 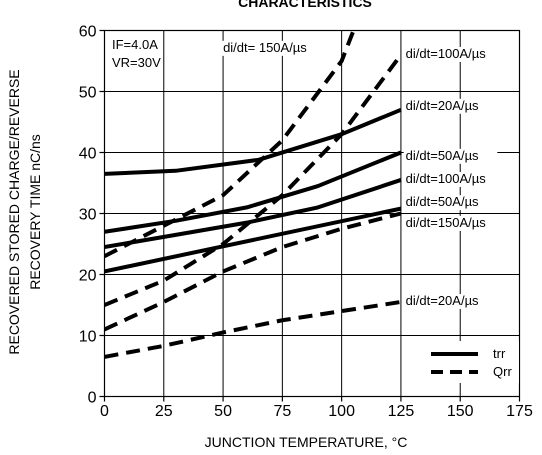 I want to click on x-tick-label: 125, so click(x=401, y=411).